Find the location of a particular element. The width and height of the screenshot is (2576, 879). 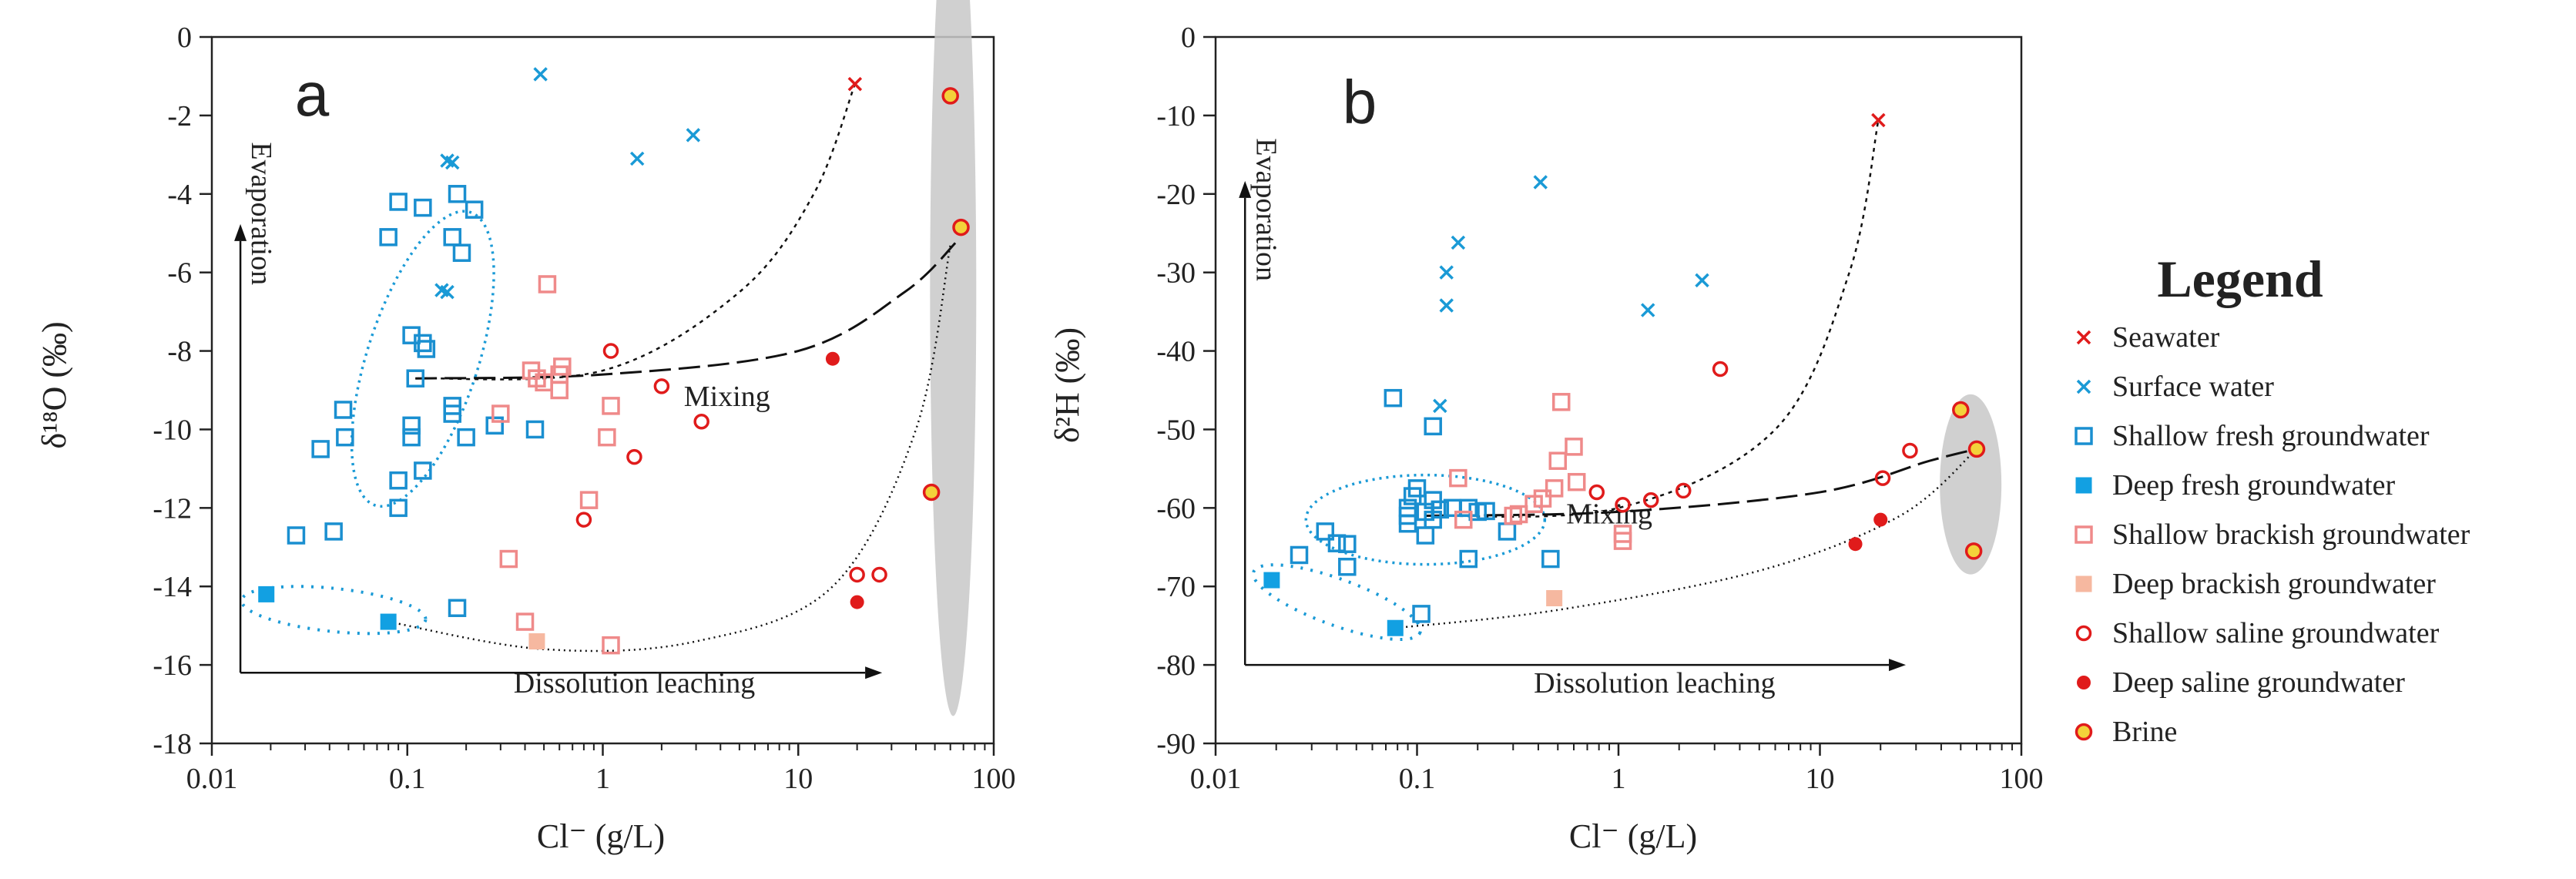

y-tick-label: -50 is located at coordinates (1176, 430).